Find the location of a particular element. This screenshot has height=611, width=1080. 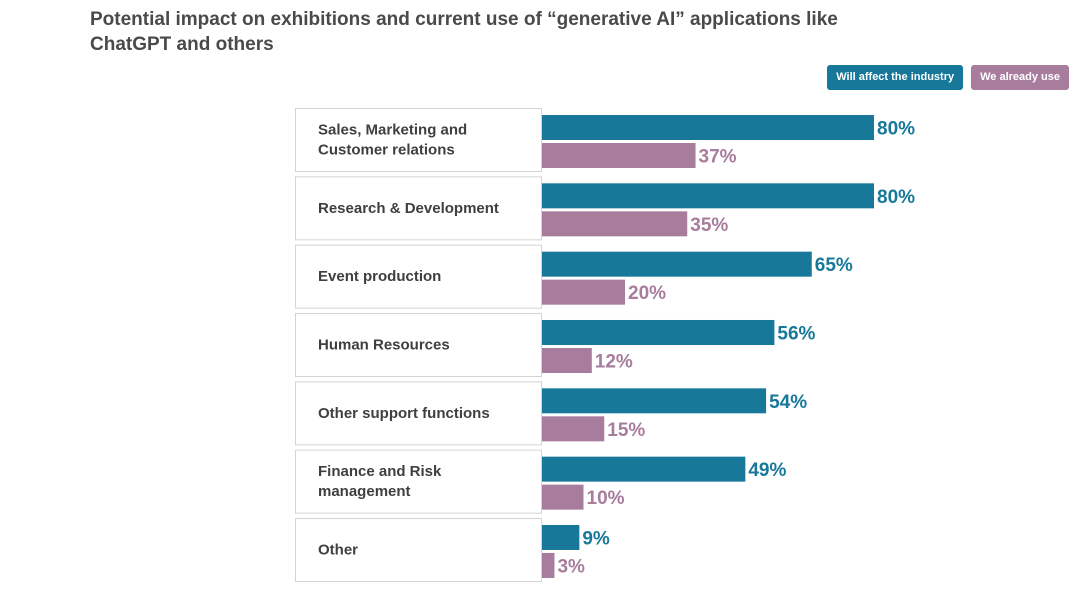

legend-item-already-use: We already use is located at coordinates (1020, 77).